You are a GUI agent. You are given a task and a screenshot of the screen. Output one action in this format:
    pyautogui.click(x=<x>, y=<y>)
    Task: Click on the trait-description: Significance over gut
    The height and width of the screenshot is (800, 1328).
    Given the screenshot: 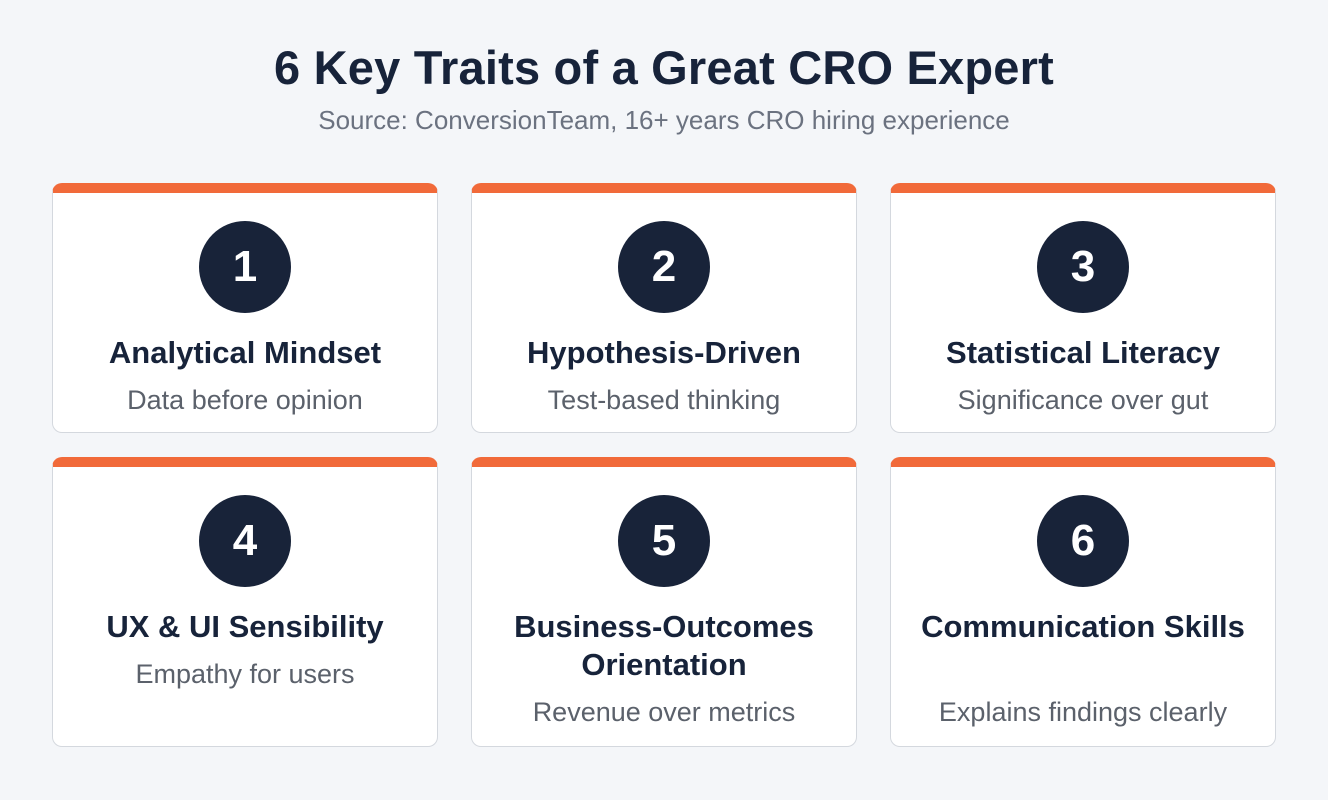 What is the action you would take?
    pyautogui.click(x=1083, y=400)
    